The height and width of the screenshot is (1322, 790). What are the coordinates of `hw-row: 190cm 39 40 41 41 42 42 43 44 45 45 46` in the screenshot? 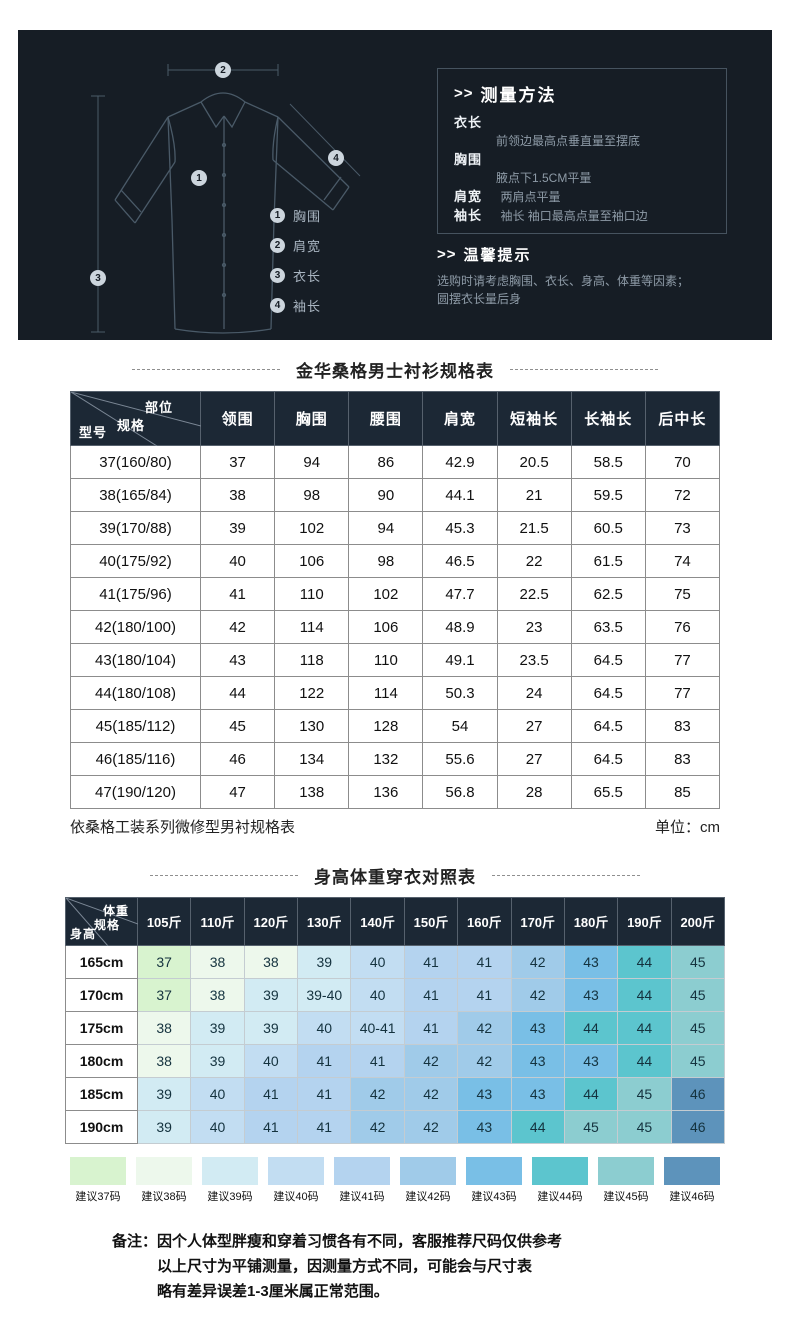 It's located at (395, 1127).